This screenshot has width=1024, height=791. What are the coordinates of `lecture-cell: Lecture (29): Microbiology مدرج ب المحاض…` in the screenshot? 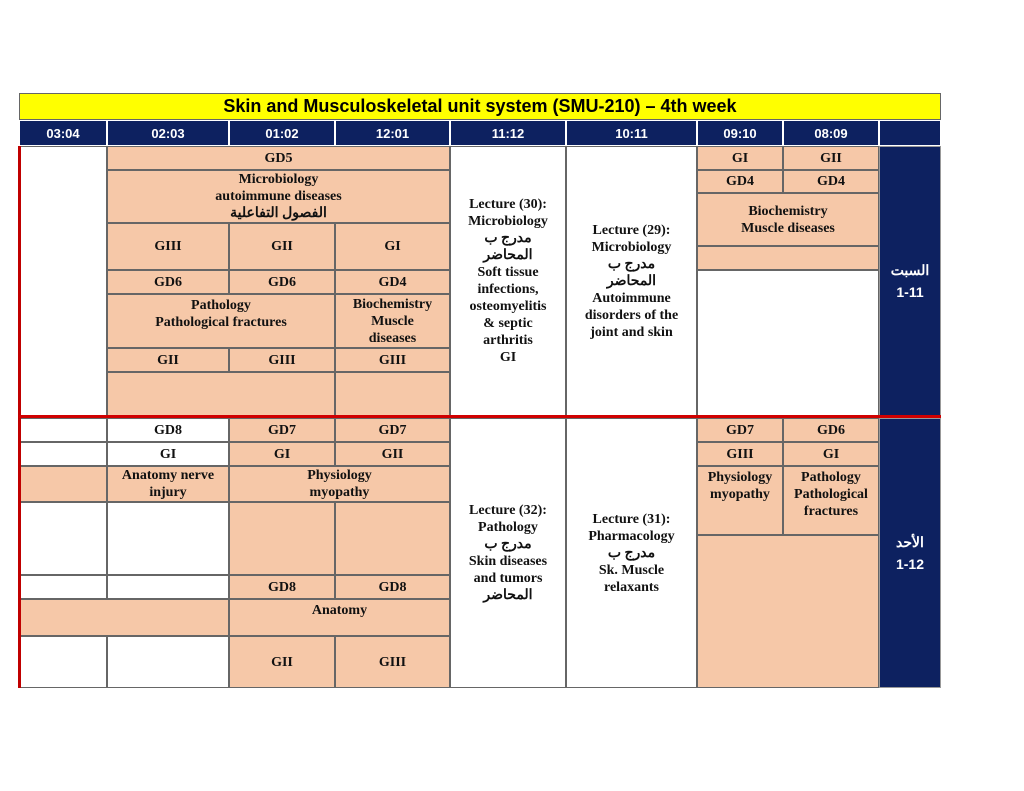 It's located at (631, 281).